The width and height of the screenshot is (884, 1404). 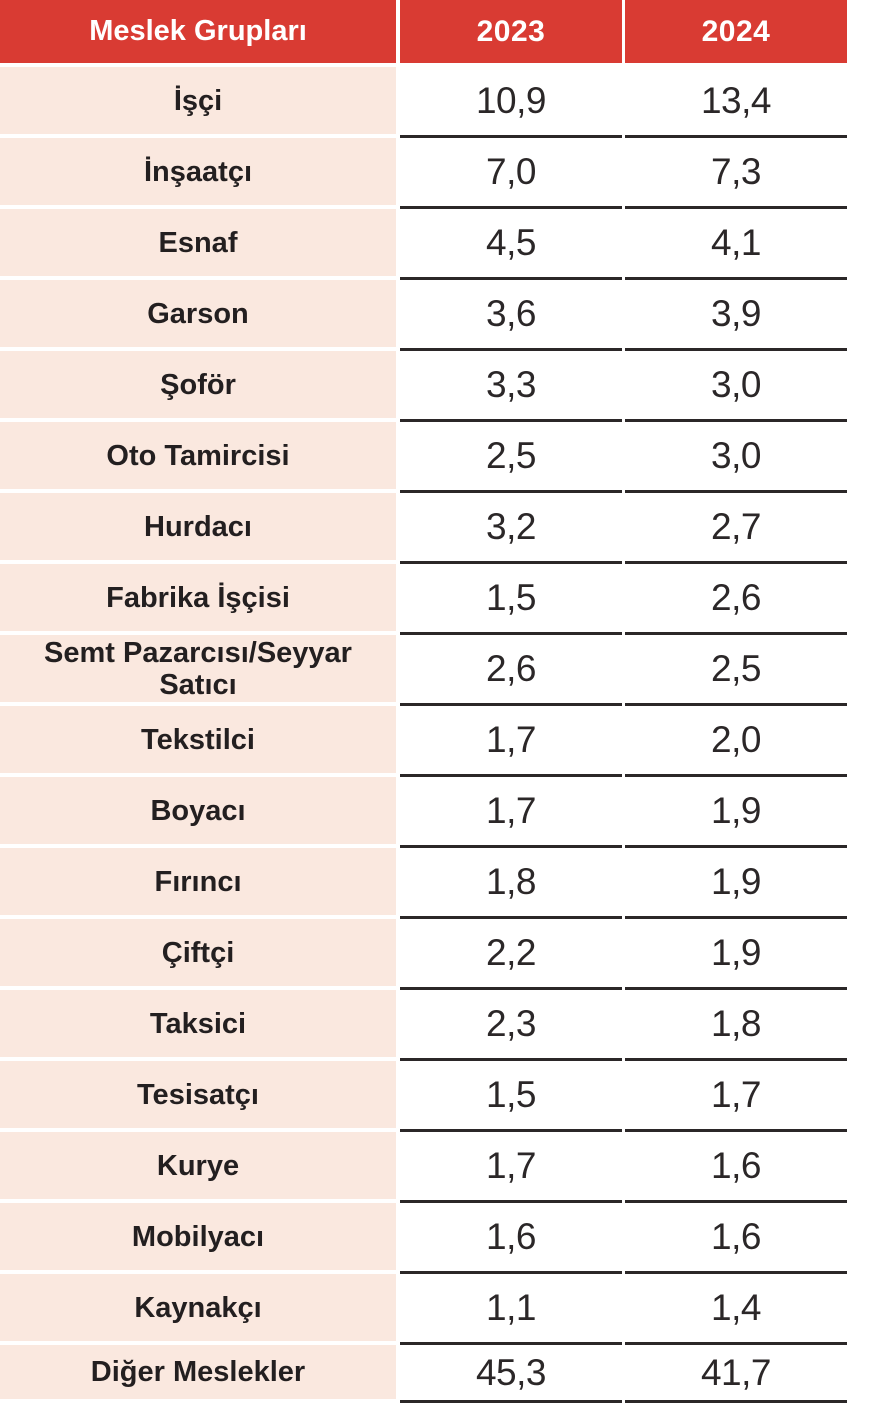 I want to click on table-row: Fabrika İşçisi 1,5 2,6, so click(x=423, y=599).